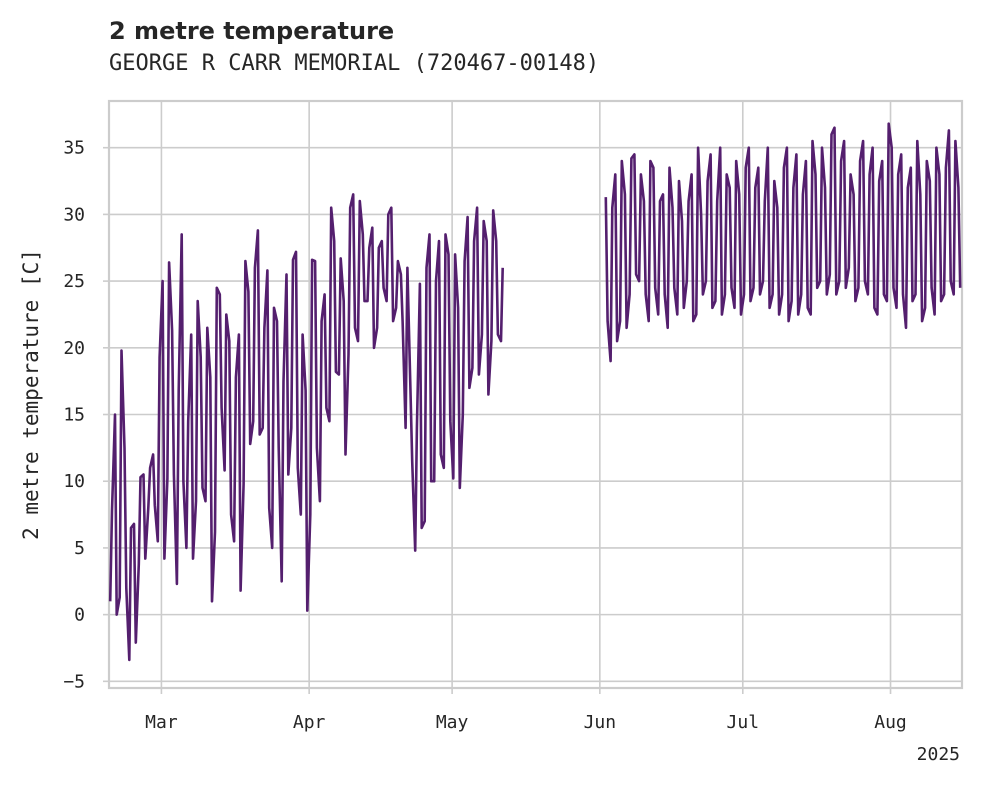 The width and height of the screenshot is (981, 785). What do you see at coordinates (526, 722) in the screenshot?
I see `x-tick-labels: Mar Apr May Jun Jul Aug` at bounding box center [526, 722].